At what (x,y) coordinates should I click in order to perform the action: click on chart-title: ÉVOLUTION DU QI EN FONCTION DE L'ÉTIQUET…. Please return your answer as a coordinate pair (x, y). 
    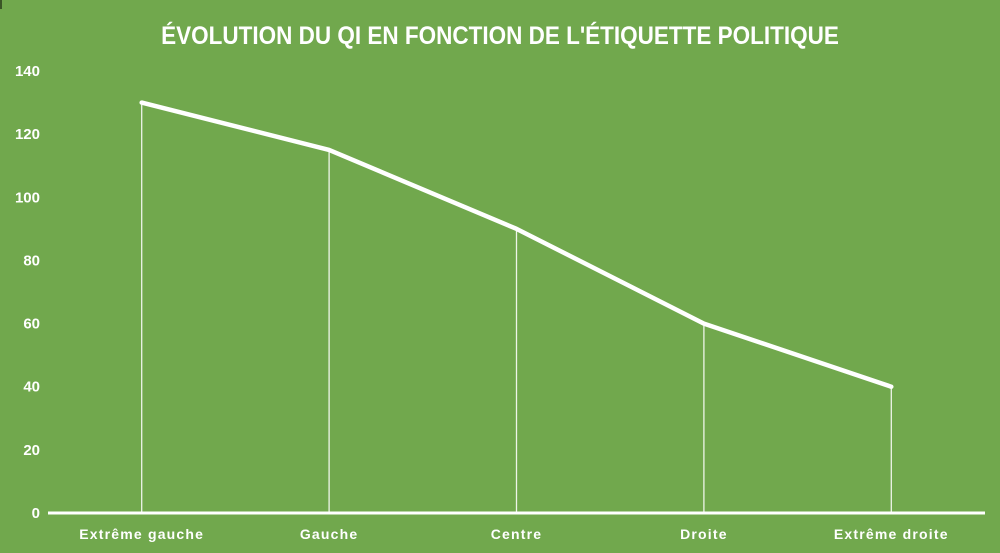
    Looking at the image, I should click on (500, 36).